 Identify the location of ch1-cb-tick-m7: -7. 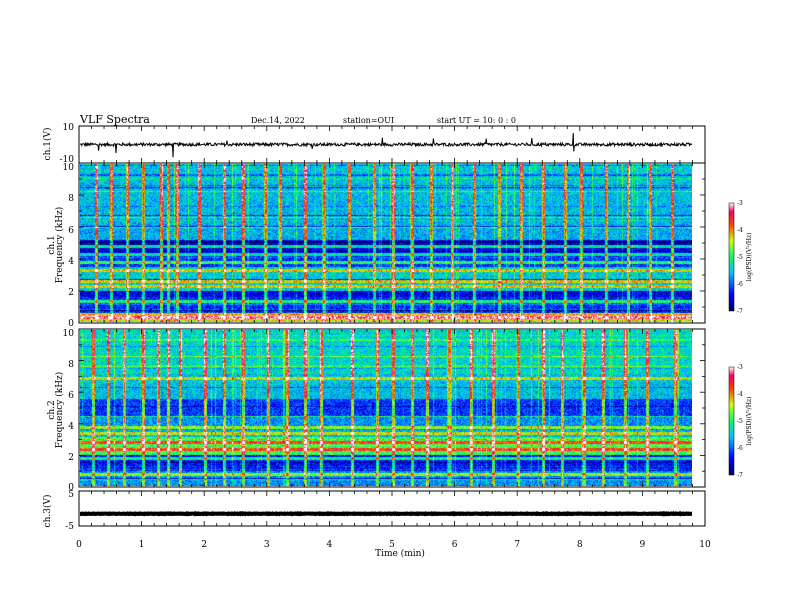
(740, 311).